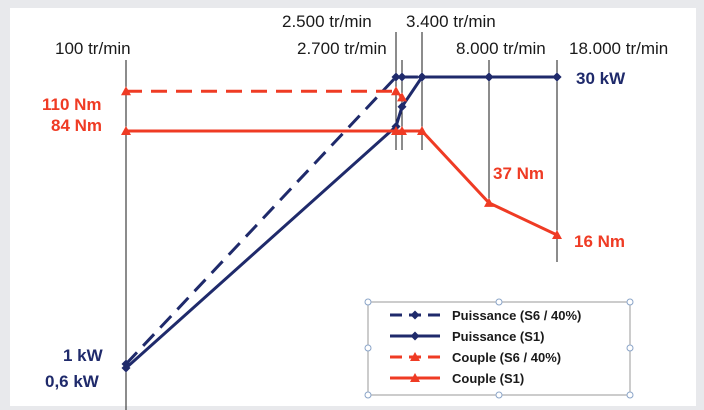  Describe the element at coordinates (76, 125) in the screenshot. I see `torque-label-84nm: 84 Nm` at that location.